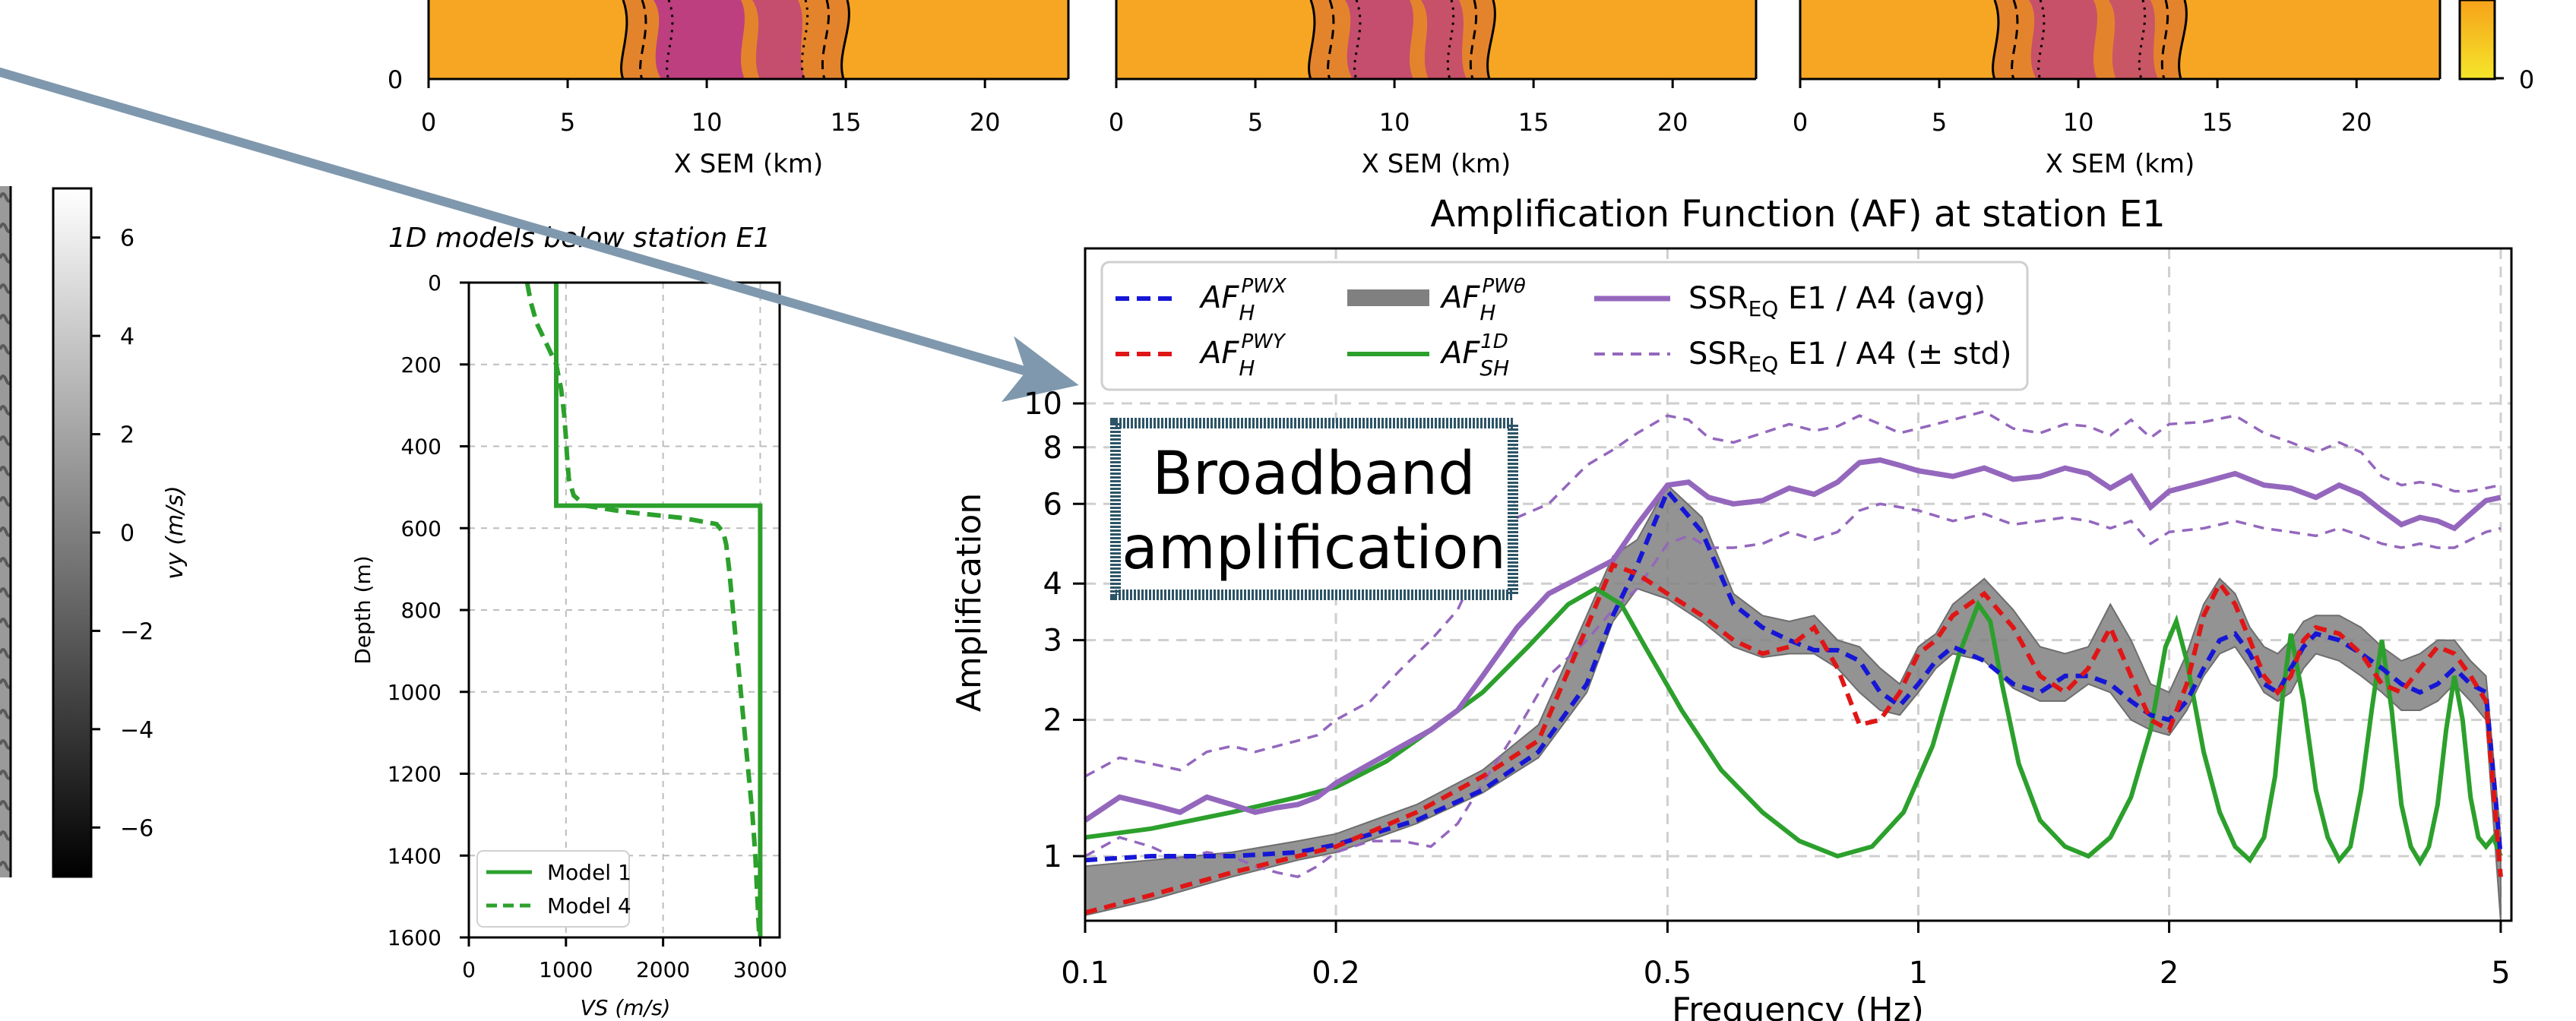 This screenshot has width=2576, height=1021. Describe the element at coordinates (414, 855) in the screenshot. I see `y-tick-label: 1400` at that location.